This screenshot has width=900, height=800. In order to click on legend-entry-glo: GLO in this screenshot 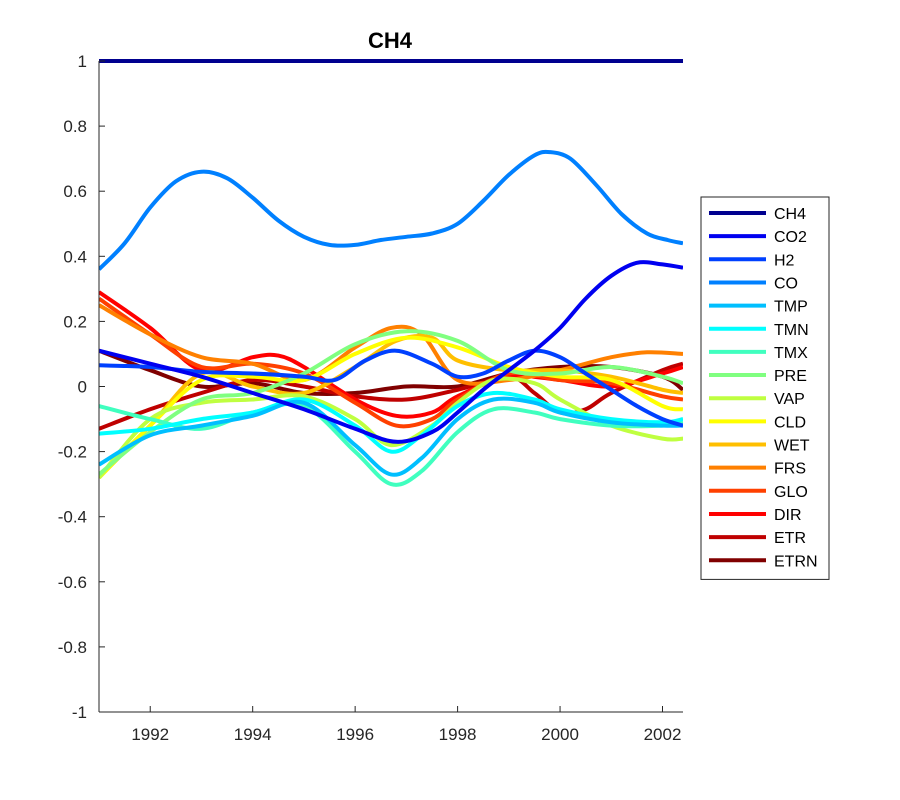, I will do `click(758, 492)`.